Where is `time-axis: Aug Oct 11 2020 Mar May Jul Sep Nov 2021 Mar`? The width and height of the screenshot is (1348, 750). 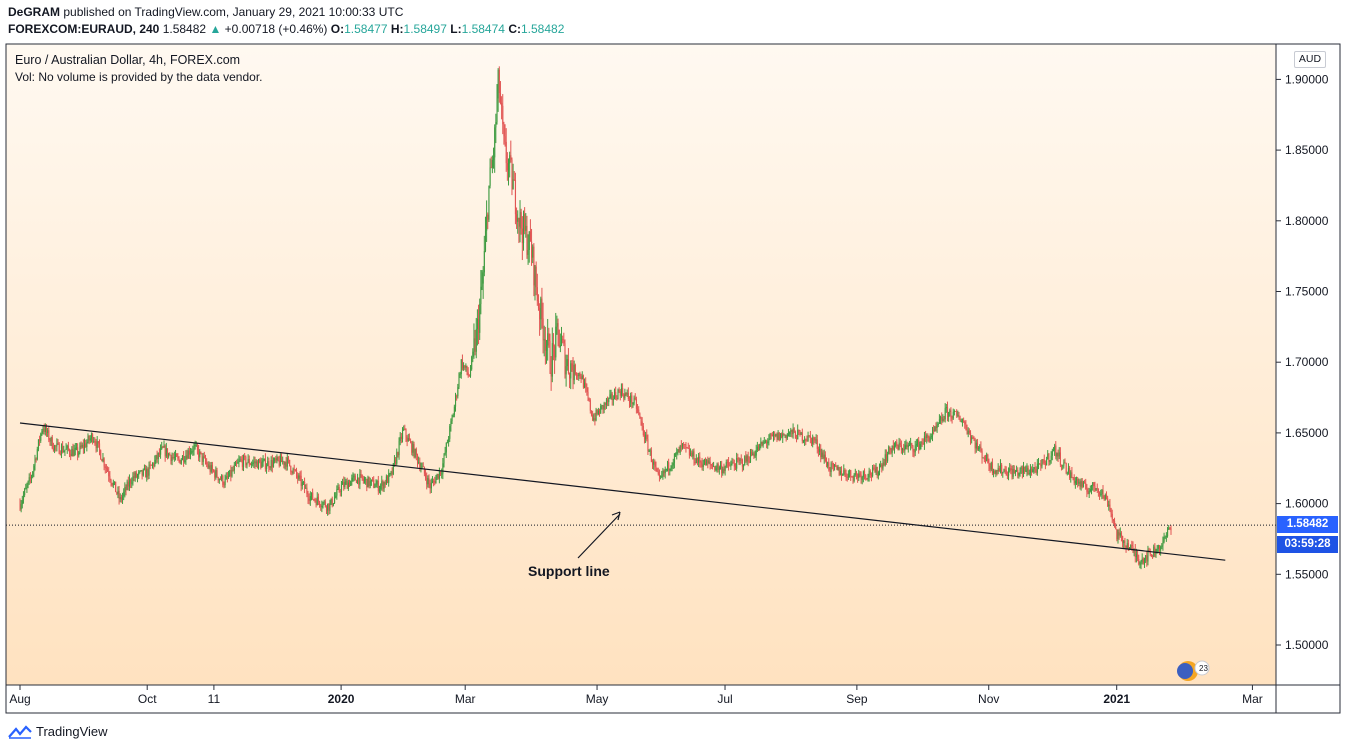 time-axis: Aug Oct 11 2020 Mar May Jul Sep Nov 2021 Mar is located at coordinates (636, 695).